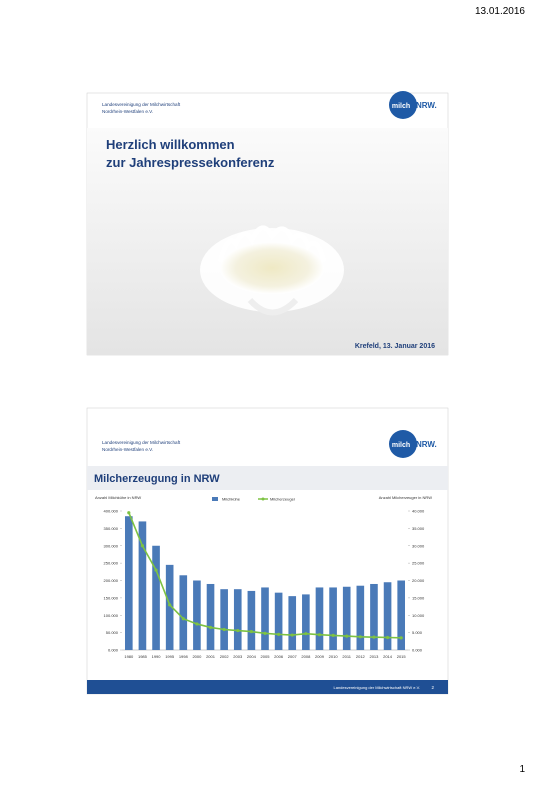 The width and height of the screenshot is (534, 785). Describe the element at coordinates (252, 656) in the screenshot. I see `x-tick-label: 2004` at that location.